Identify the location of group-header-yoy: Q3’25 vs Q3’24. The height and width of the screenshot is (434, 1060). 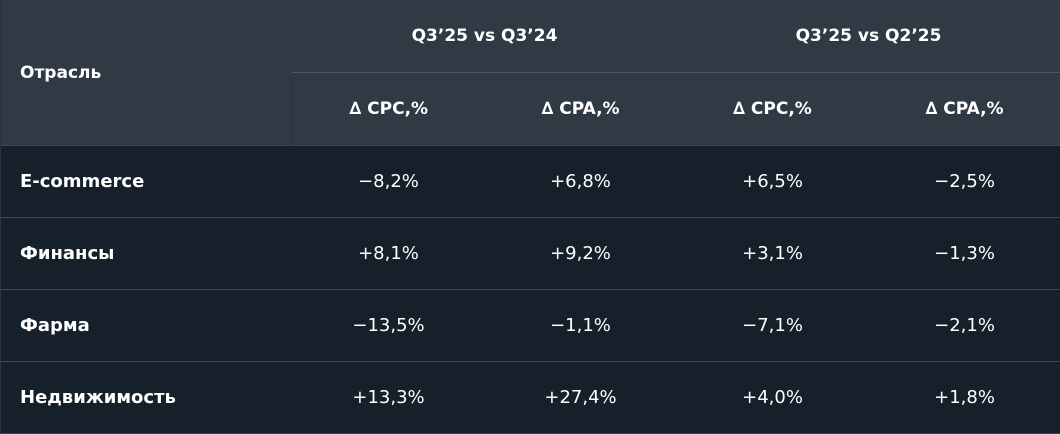
(485, 36).